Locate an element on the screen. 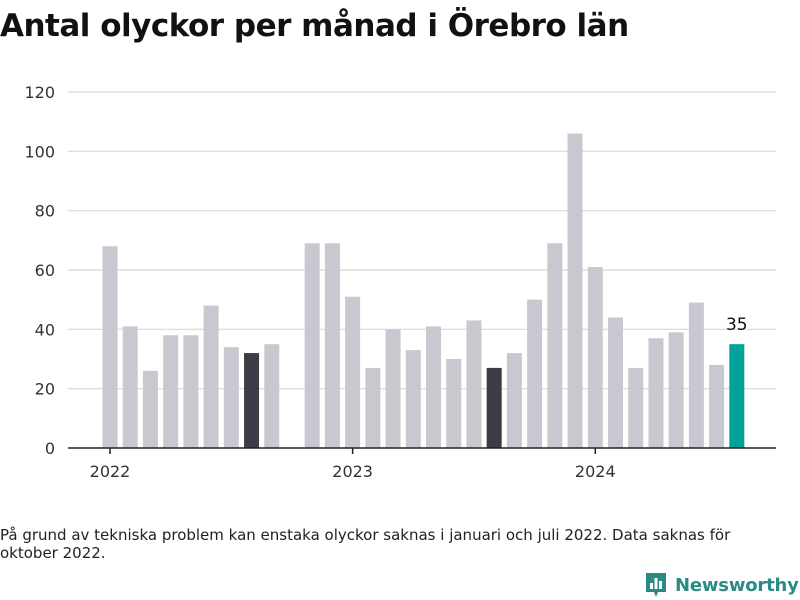 The width and height of the screenshot is (800, 600). y-tick-label: 20 is located at coordinates (45, 389).